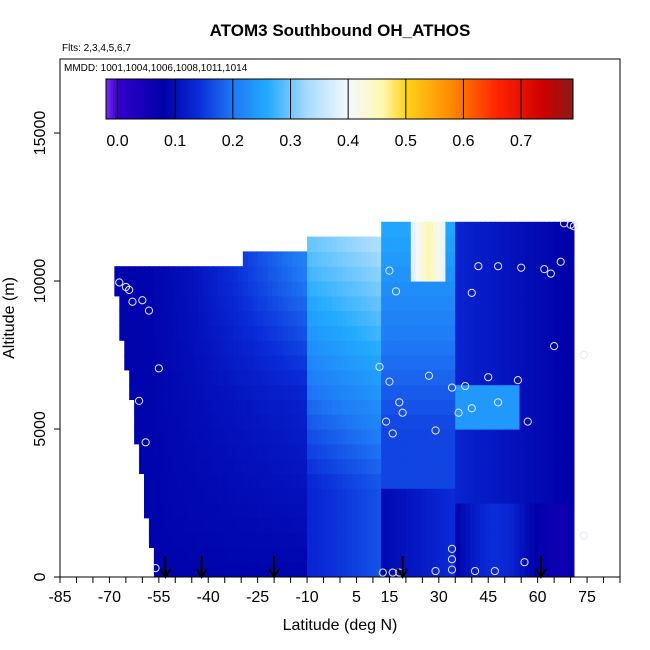  Describe the element at coordinates (40, 281) in the screenshot. I see `y-tick-label: 10000` at that location.